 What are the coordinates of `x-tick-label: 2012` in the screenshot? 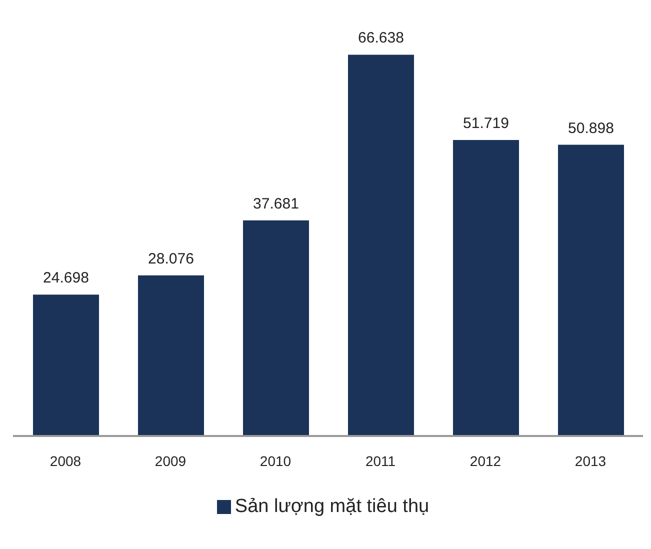 It's located at (486, 460).